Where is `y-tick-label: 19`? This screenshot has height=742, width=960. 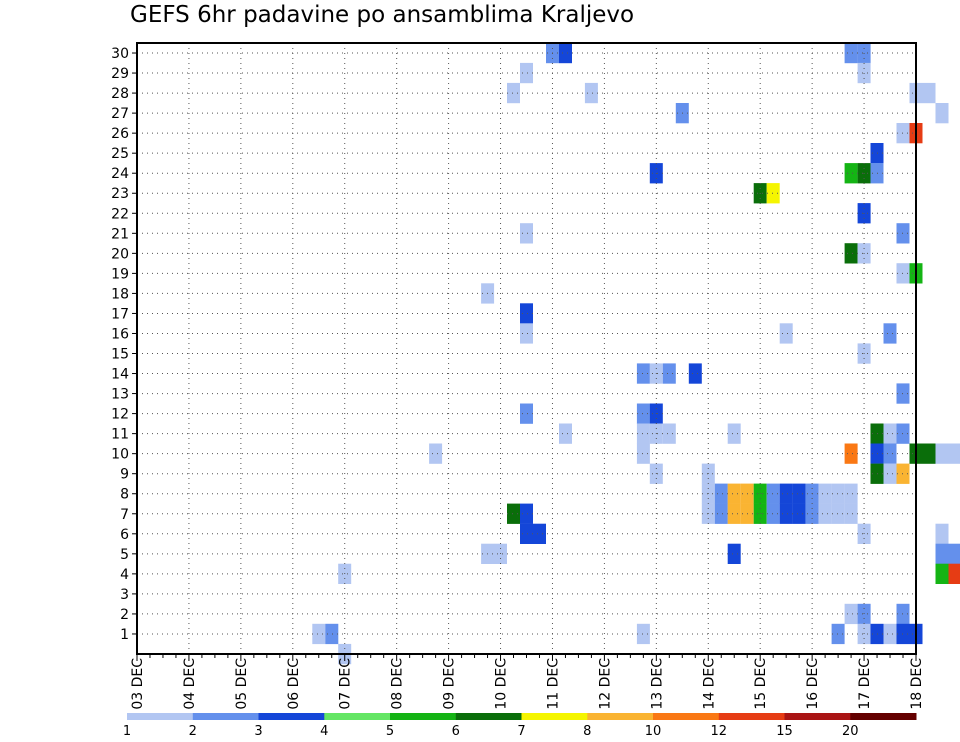
y-tick-label: 19 is located at coordinates (120, 274).